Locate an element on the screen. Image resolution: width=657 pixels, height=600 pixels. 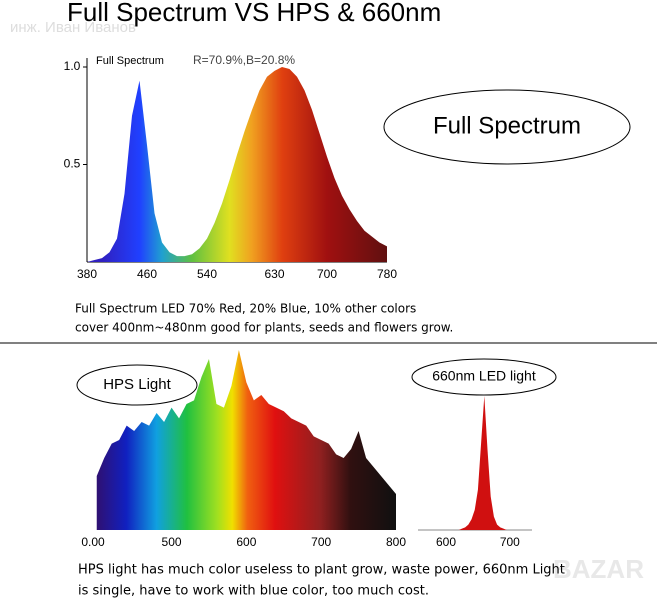
x-tick-label: 780 is located at coordinates (387, 274).